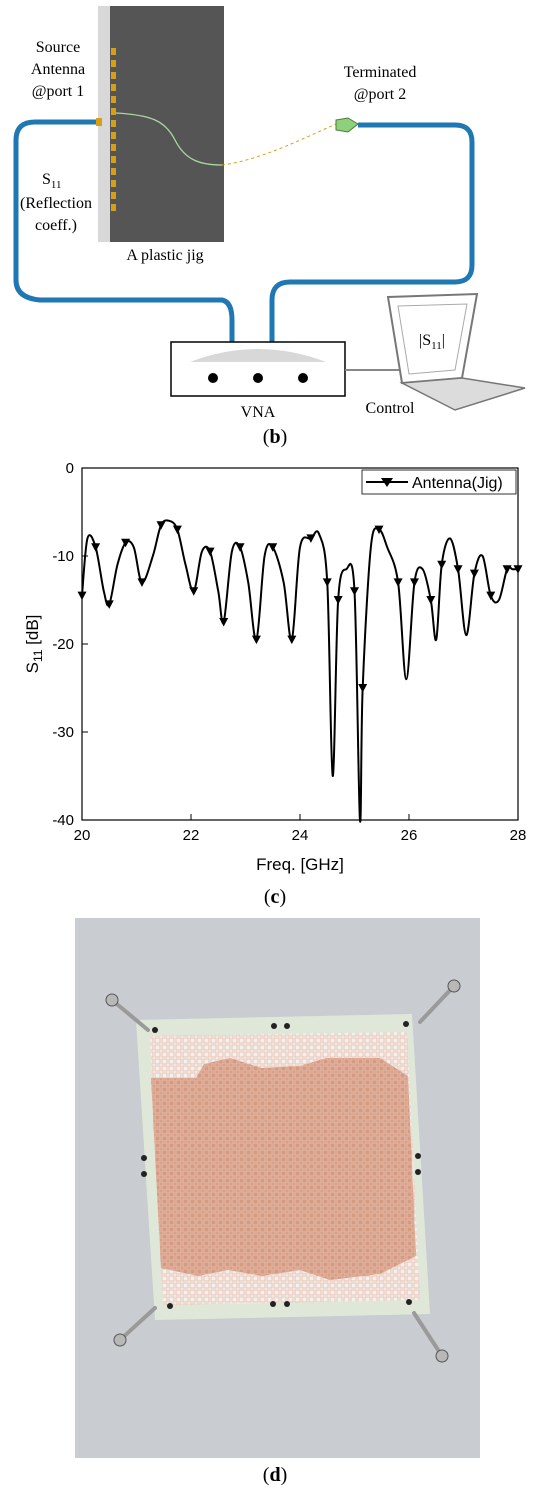 The image size is (550, 1499). Describe the element at coordinates (56, 203) in the screenshot. I see `s11-desc-line1: (Reflection` at that location.